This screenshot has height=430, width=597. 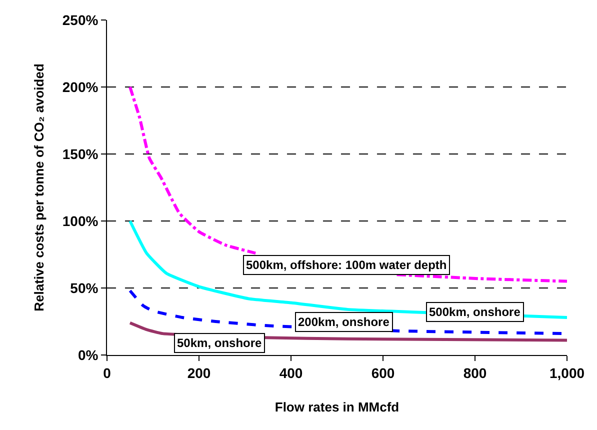 What do you see at coordinates (107, 372) in the screenshot?
I see `x-tick-label: 0` at bounding box center [107, 372].